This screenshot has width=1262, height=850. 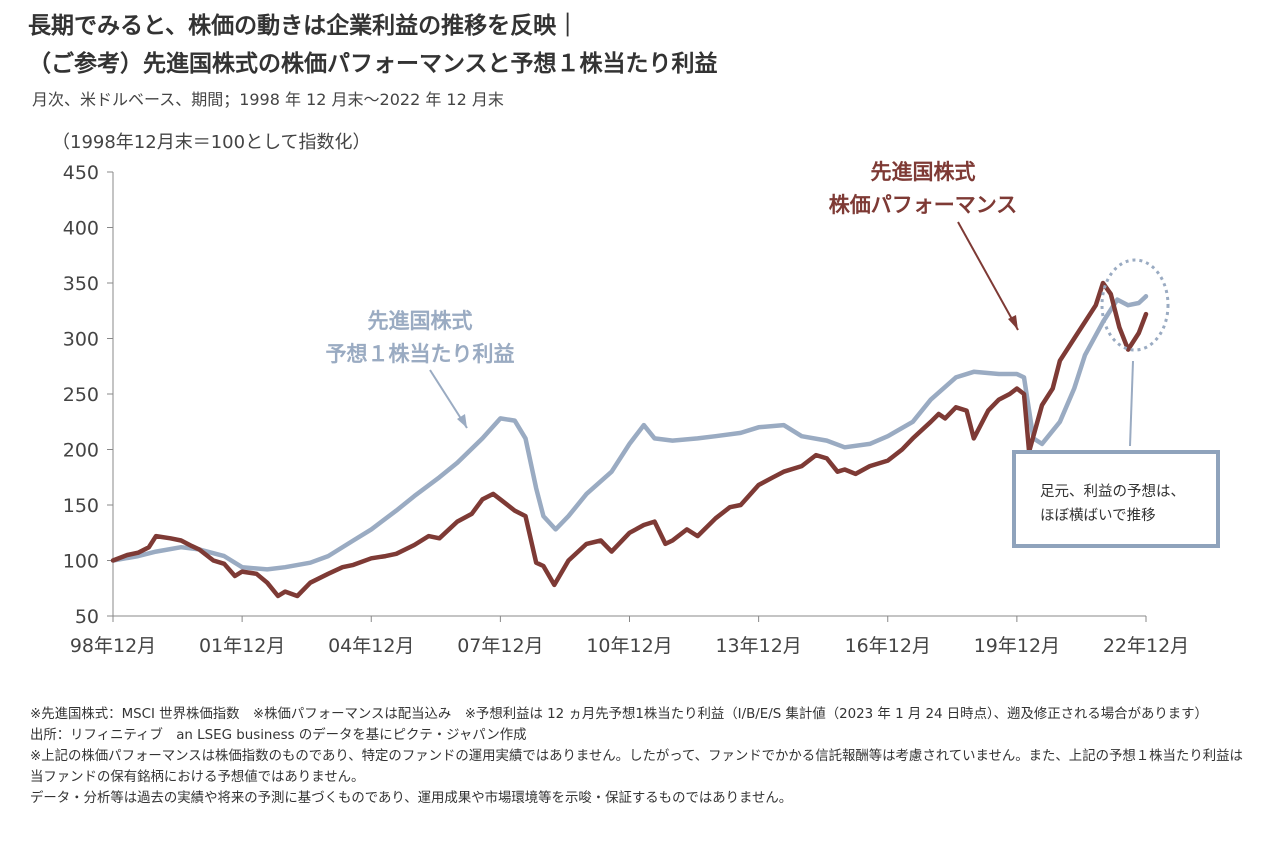 What do you see at coordinates (81, 506) in the screenshot?
I see `y-tick-label: 150` at bounding box center [81, 506].